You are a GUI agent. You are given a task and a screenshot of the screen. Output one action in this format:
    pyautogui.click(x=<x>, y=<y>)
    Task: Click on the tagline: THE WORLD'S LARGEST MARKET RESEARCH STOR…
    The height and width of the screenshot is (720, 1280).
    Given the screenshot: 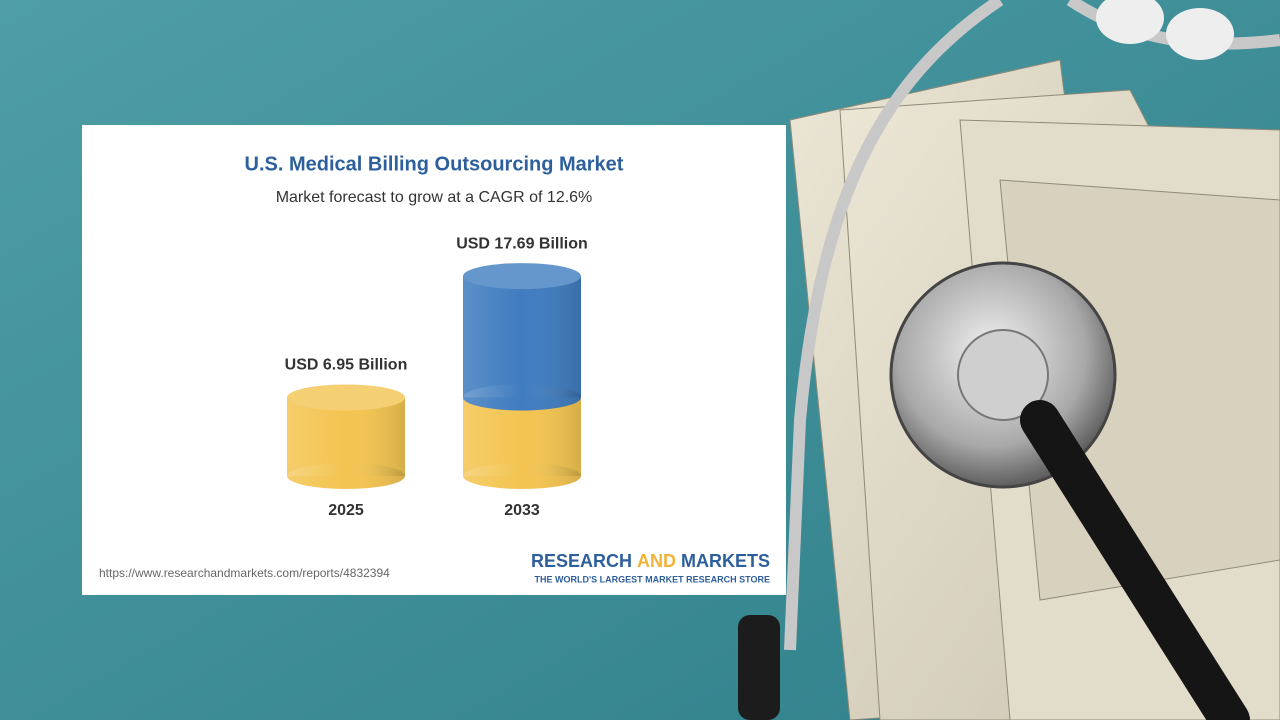 What is the action you would take?
    pyautogui.click(x=652, y=579)
    